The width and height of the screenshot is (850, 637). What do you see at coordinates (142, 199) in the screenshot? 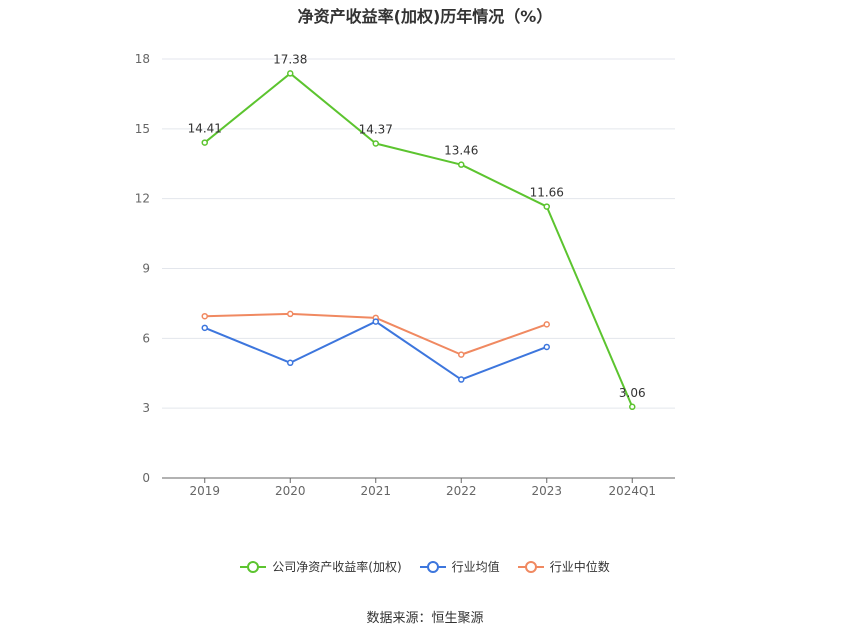
I see `y-tick-label: 12` at bounding box center [142, 199].